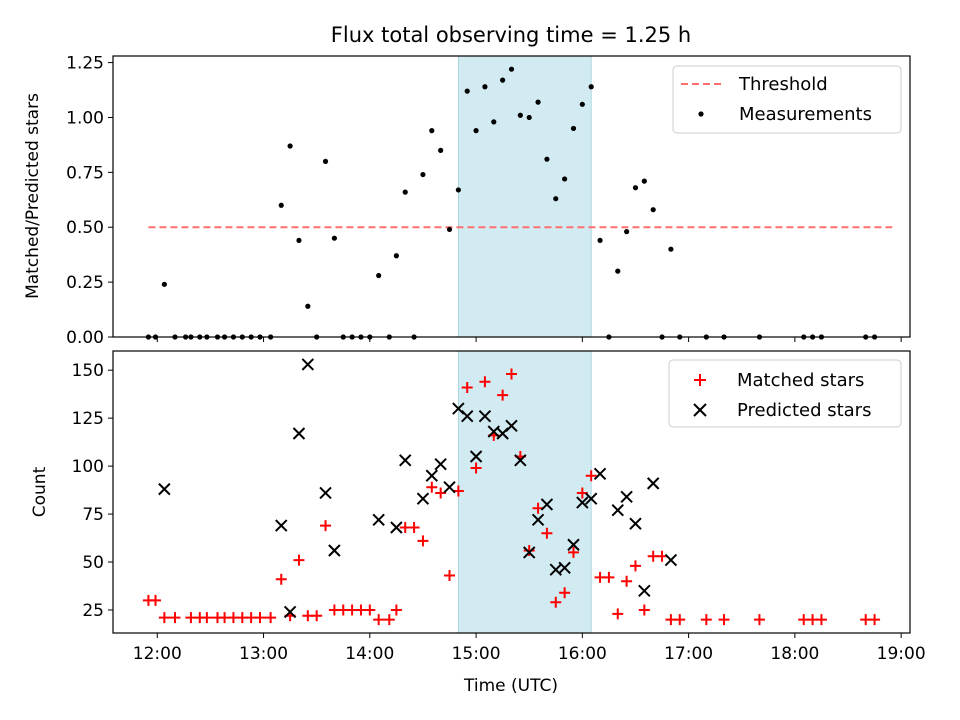 The height and width of the screenshot is (720, 960). What do you see at coordinates (85, 173) in the screenshot?
I see `y-tick-label: 0.75` at bounding box center [85, 173].